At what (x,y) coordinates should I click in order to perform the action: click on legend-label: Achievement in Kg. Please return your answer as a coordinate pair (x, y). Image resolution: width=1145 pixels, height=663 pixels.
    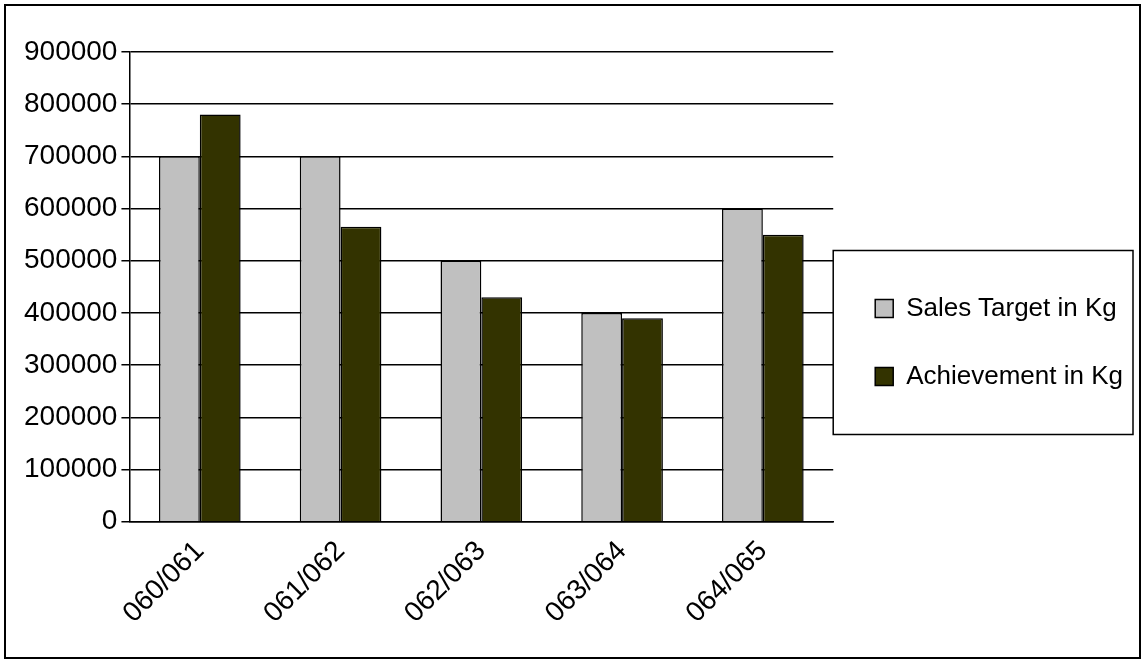
    Looking at the image, I should click on (1015, 374).